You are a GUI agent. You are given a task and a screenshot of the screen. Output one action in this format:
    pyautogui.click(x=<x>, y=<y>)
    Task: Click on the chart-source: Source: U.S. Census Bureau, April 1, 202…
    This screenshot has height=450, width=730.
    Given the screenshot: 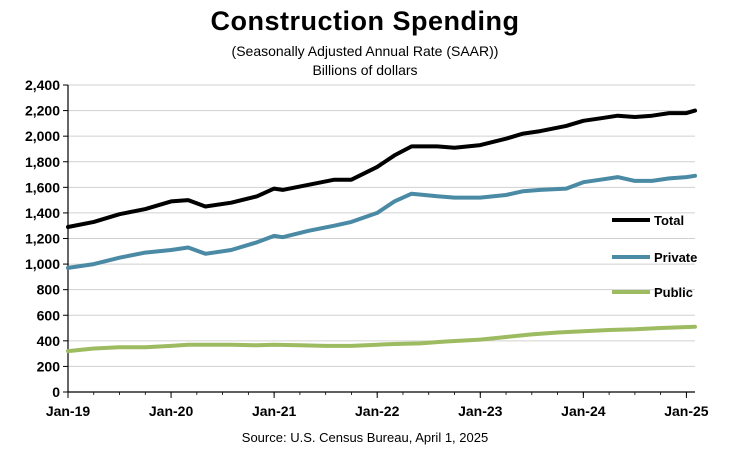 What is the action you would take?
    pyautogui.click(x=365, y=437)
    